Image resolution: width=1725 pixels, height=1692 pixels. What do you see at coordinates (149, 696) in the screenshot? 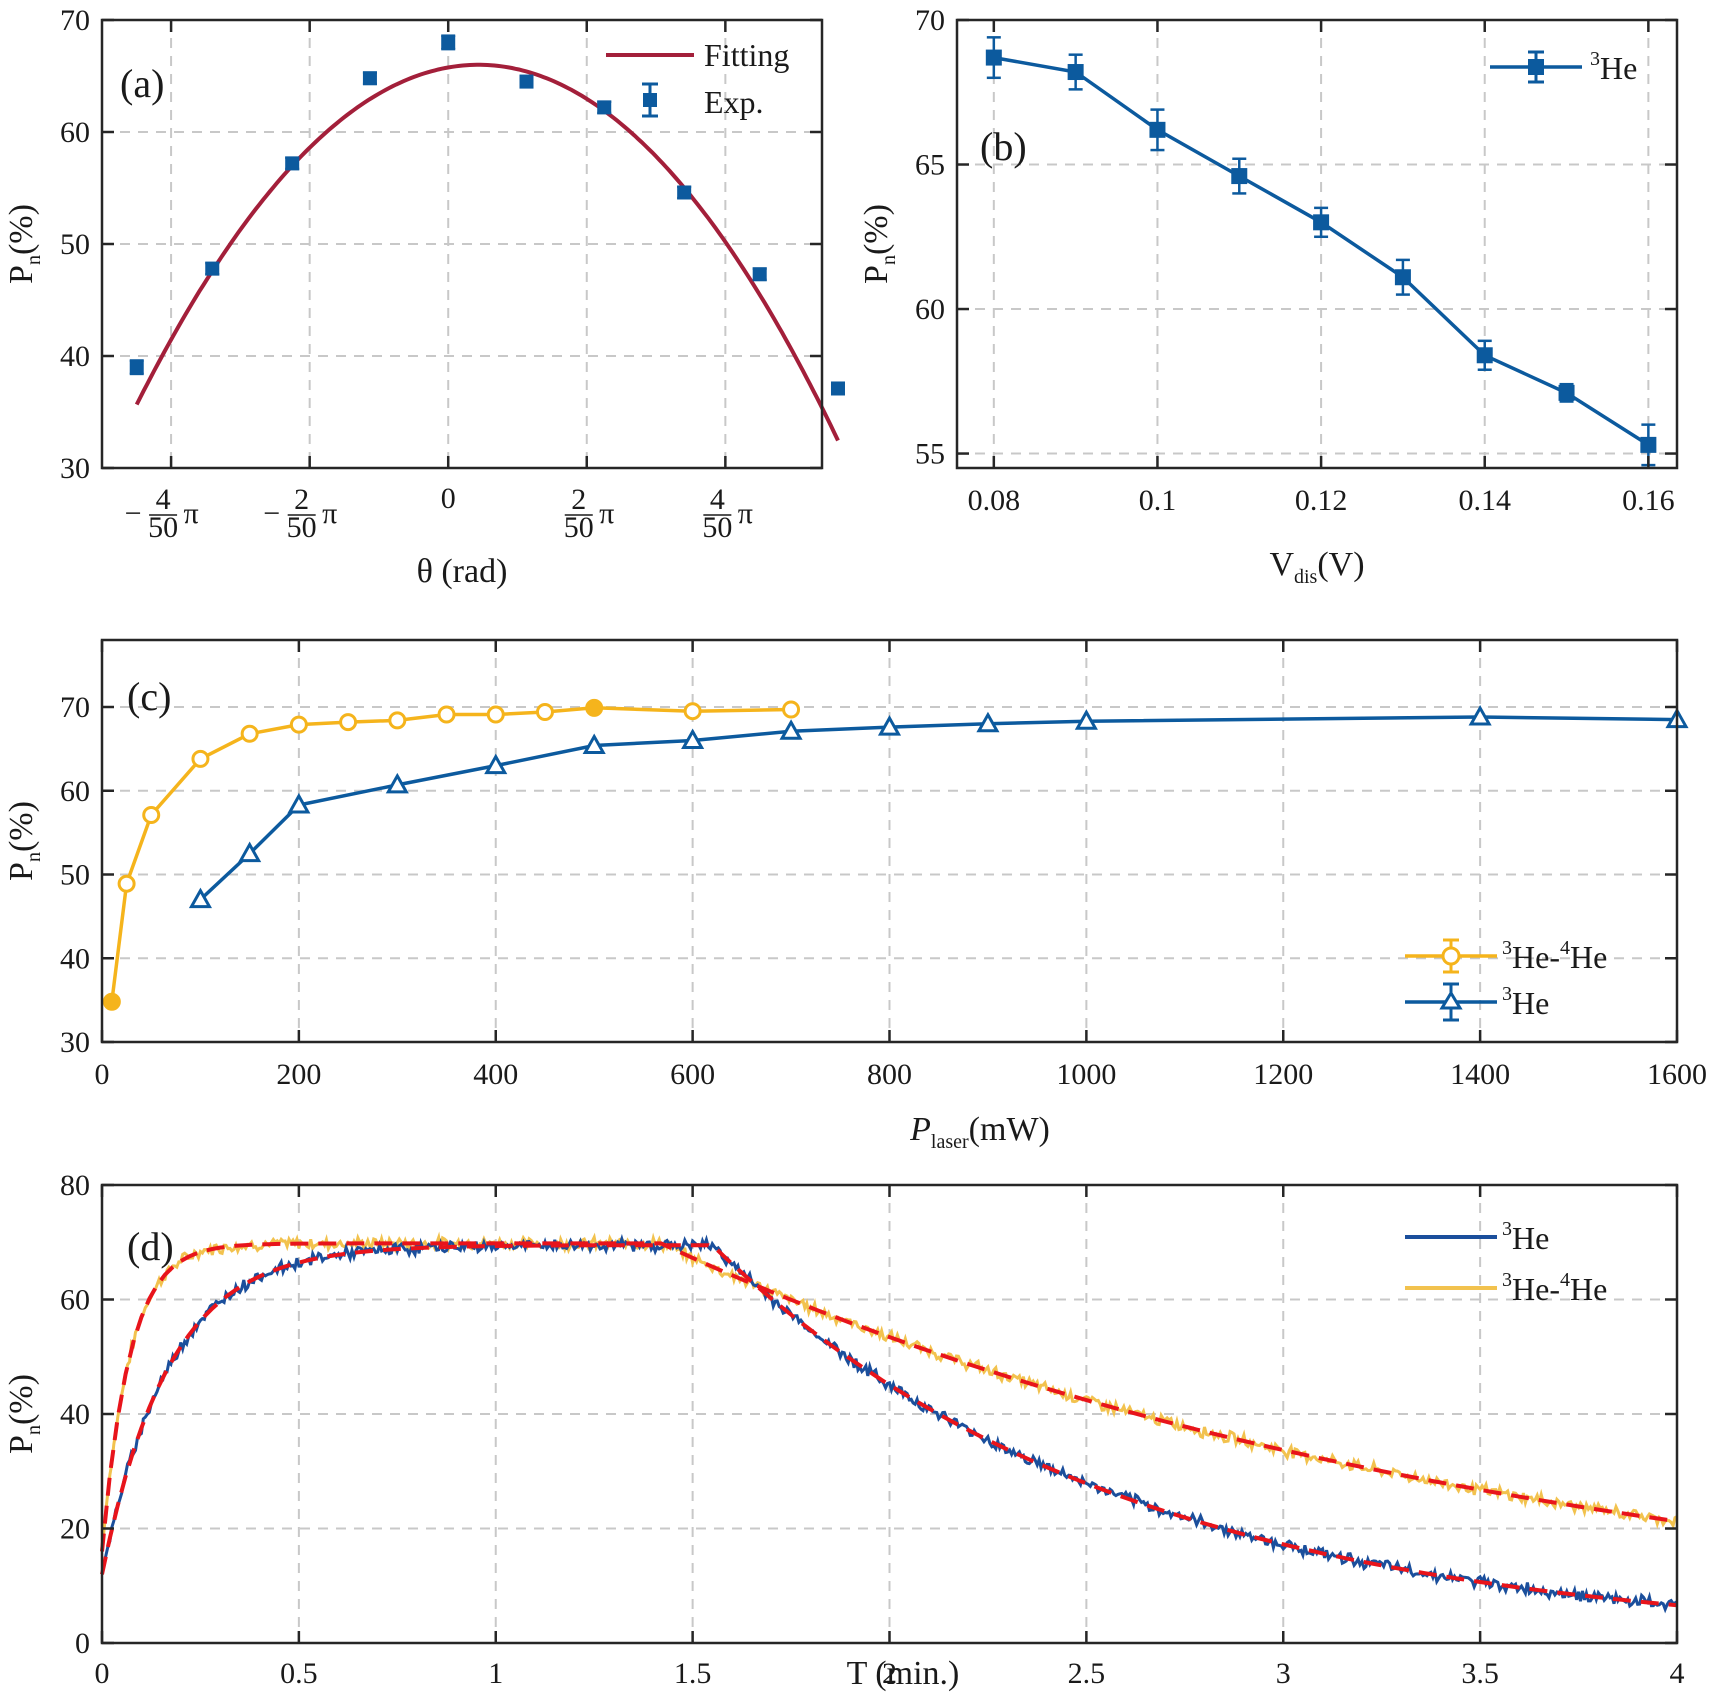
I see `panel-c-label: (c)` at bounding box center [149, 696].